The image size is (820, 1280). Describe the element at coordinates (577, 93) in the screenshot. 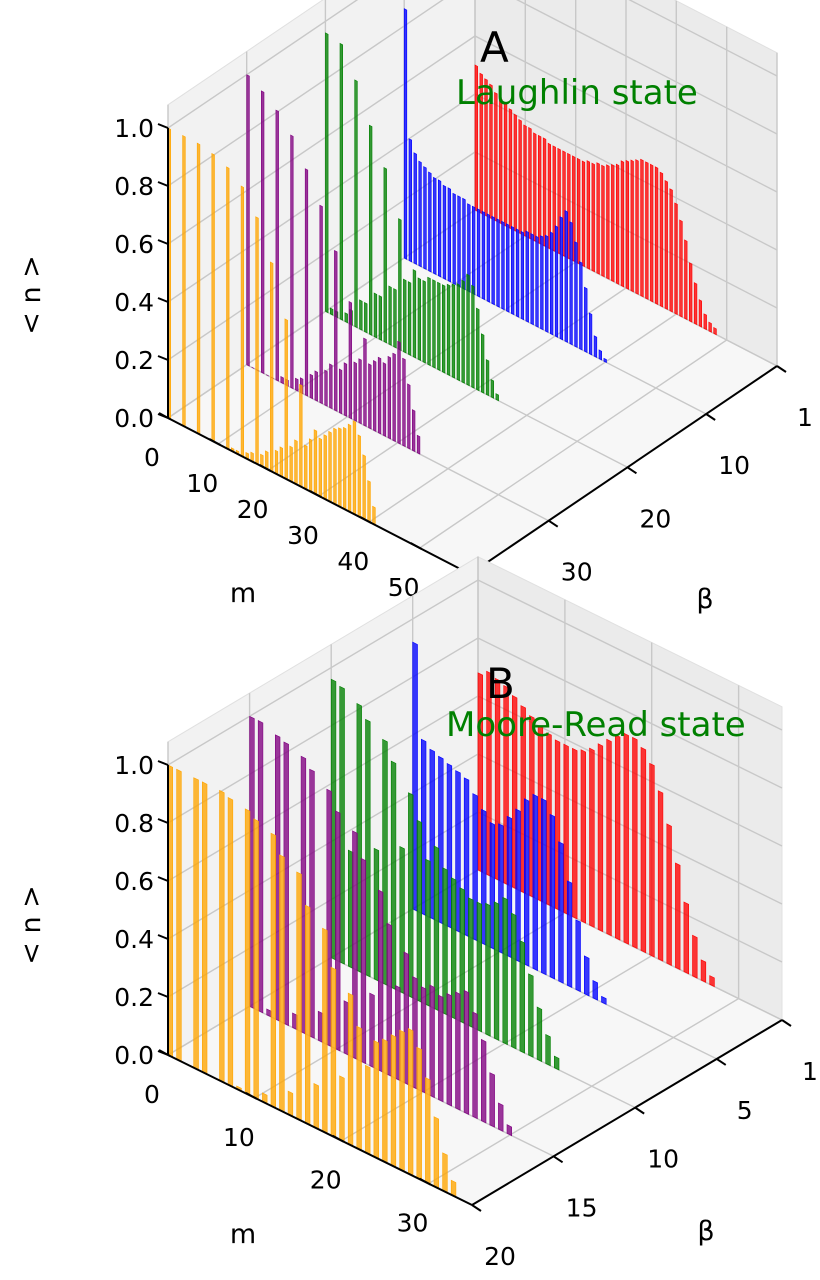

I see `panel-a-title: Laughlin state` at that location.